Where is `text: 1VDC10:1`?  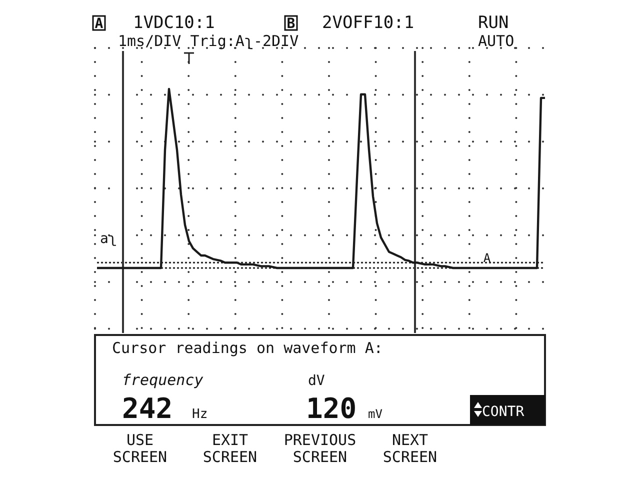 text: 1VDC10:1 is located at coordinates (174, 23).